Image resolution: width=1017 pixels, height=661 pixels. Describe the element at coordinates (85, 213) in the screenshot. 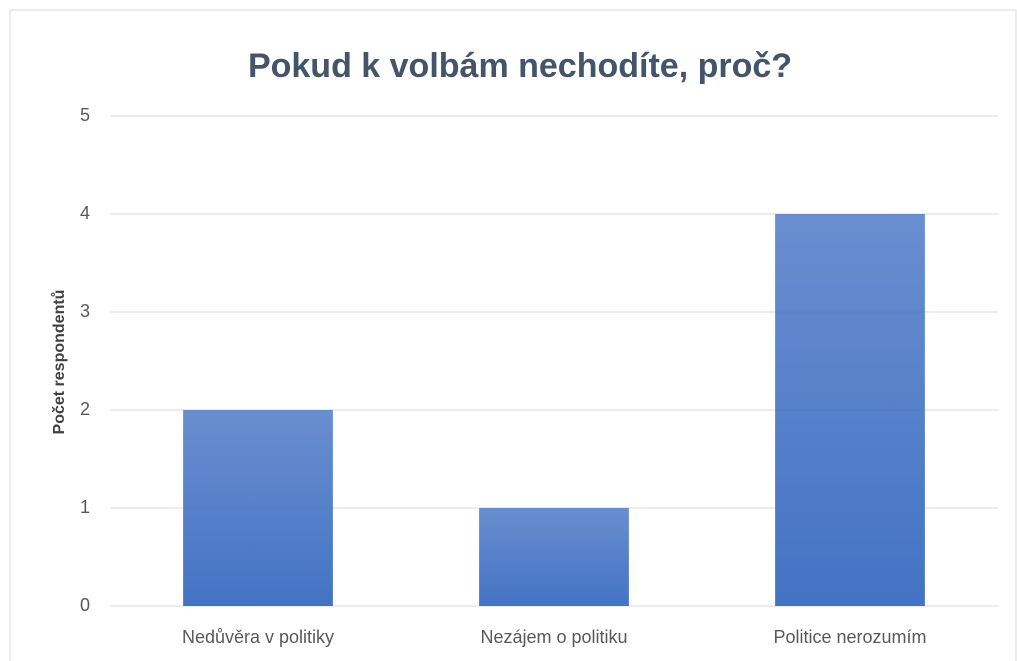

I see `y-tick-label: 4` at that location.